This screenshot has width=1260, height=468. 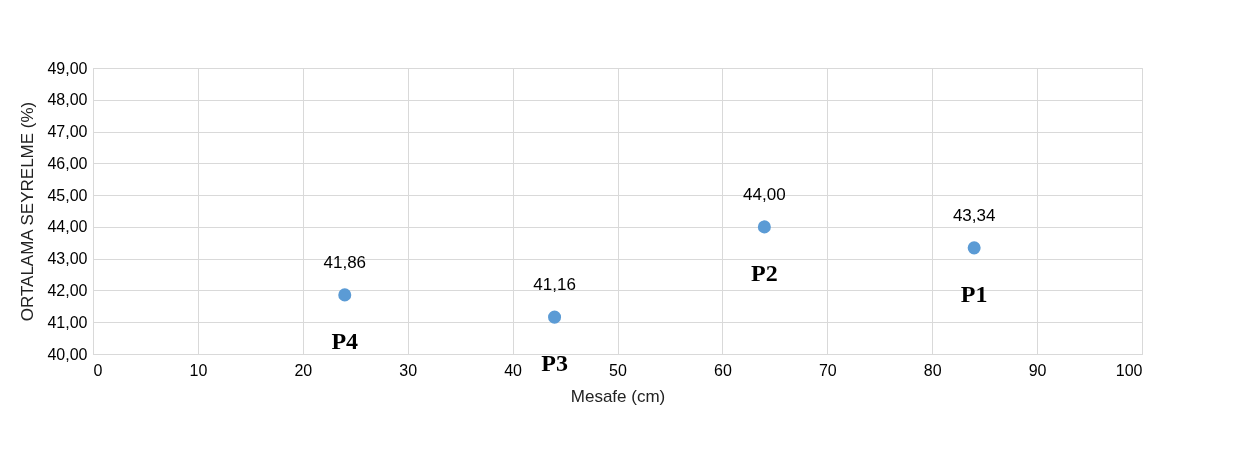 What do you see at coordinates (618, 370) in the screenshot?
I see `x-tick-label: 50` at bounding box center [618, 370].